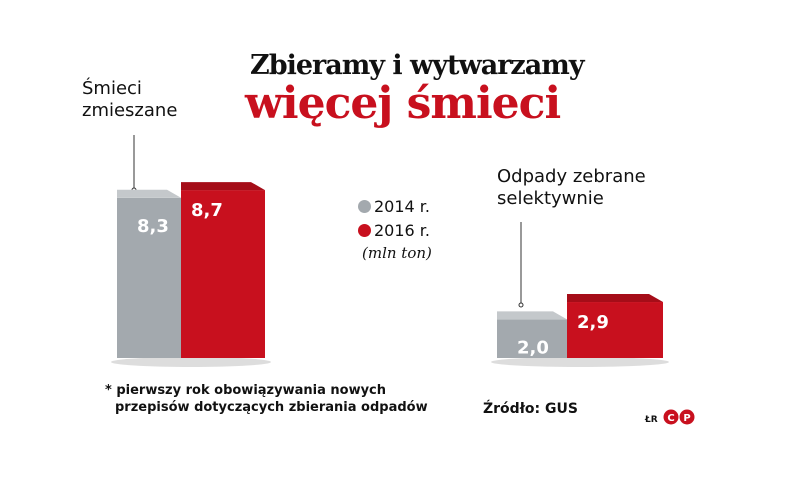  I want to click on unit-label: (mln ton), so click(397, 253).